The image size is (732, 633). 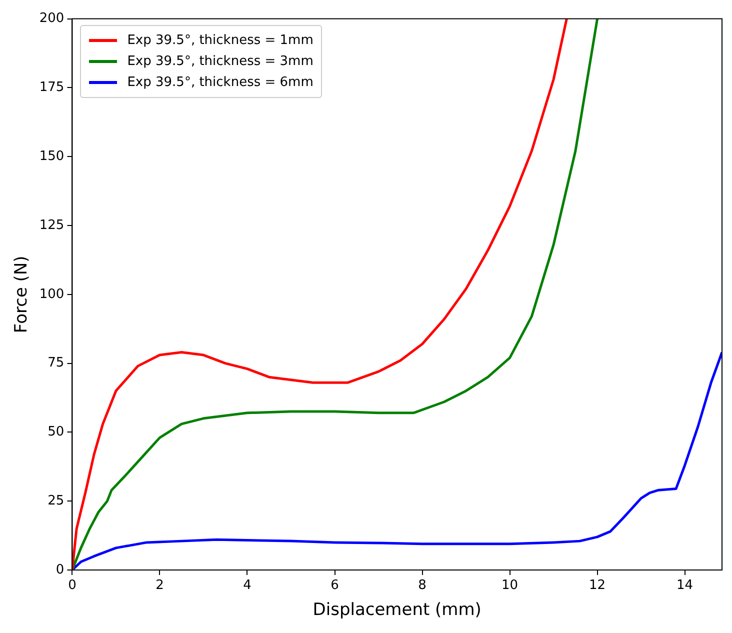 I want to click on y-tick-label: 25, so click(x=56, y=500).